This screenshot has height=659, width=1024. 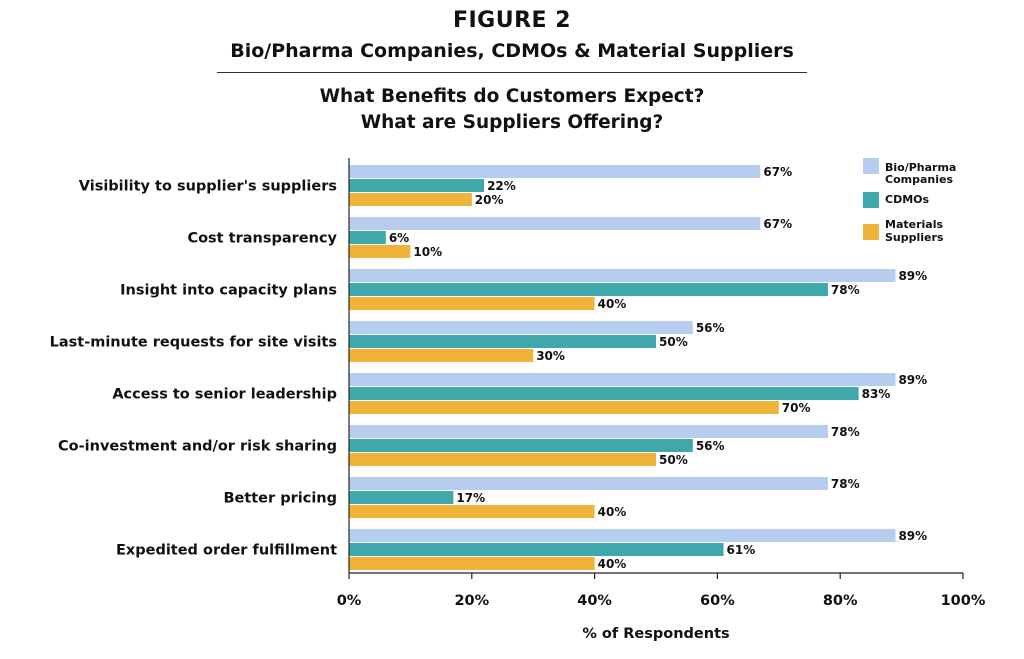 I want to click on category-label: Better pricing, so click(x=280, y=499).